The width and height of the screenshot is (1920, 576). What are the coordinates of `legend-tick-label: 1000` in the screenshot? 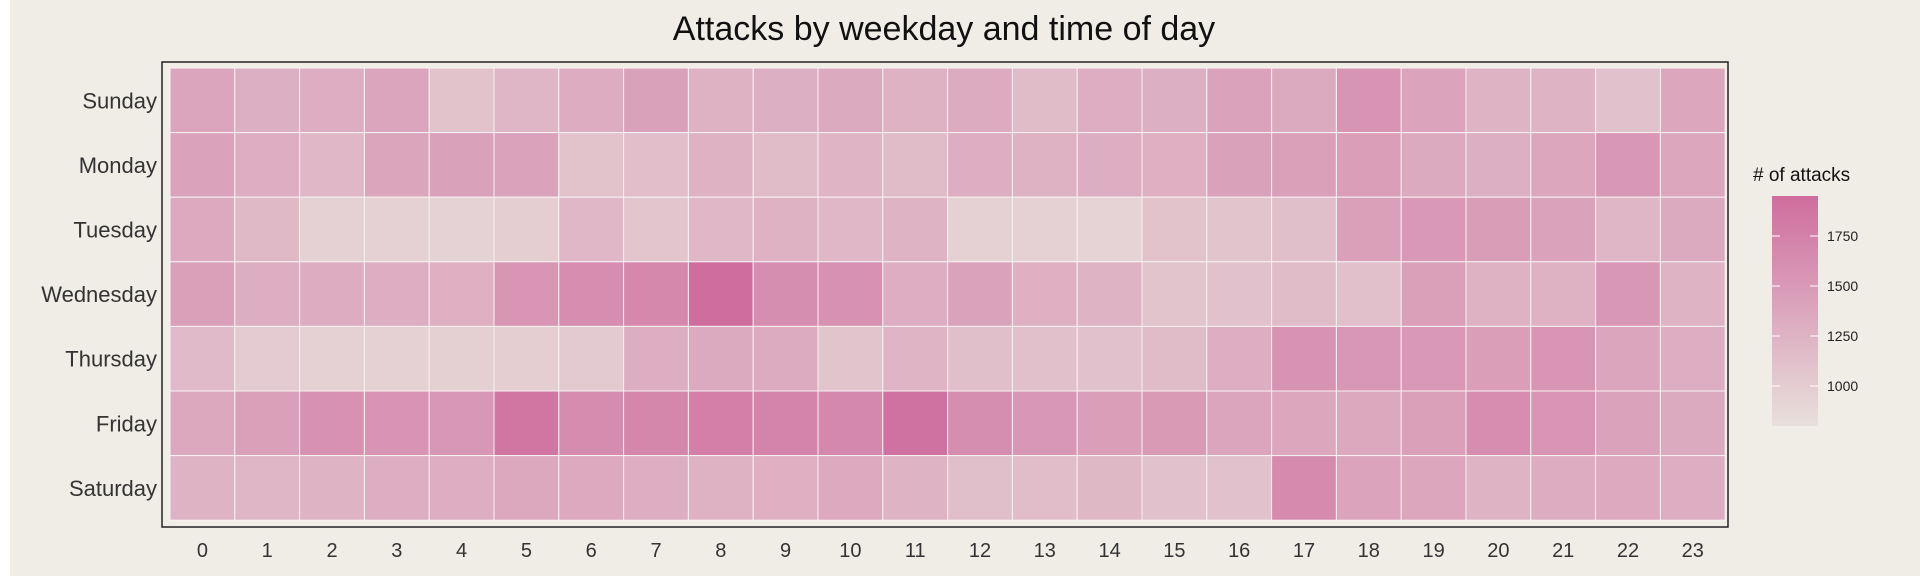 It's located at (1842, 386).